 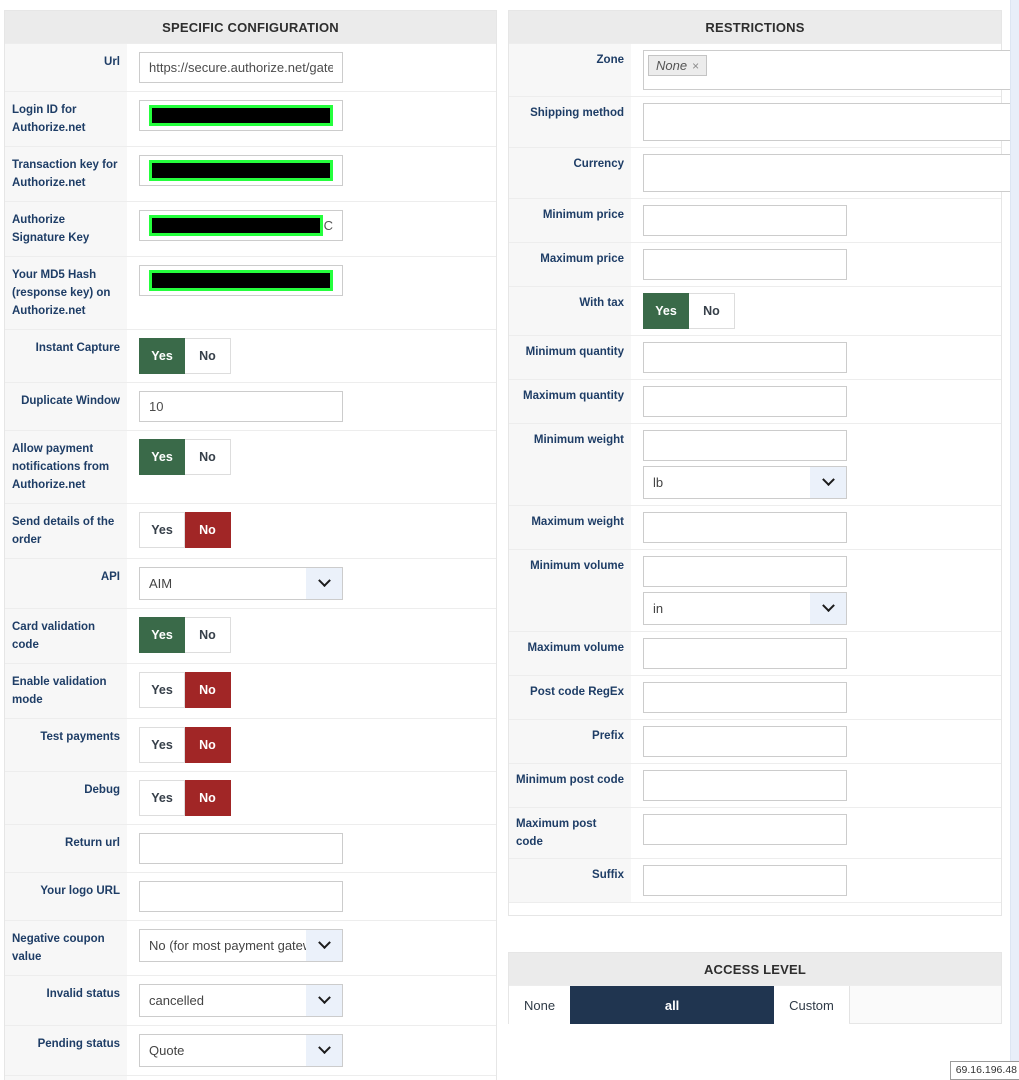 I want to click on test-payments-yes-button: Yes, so click(x=162, y=745).